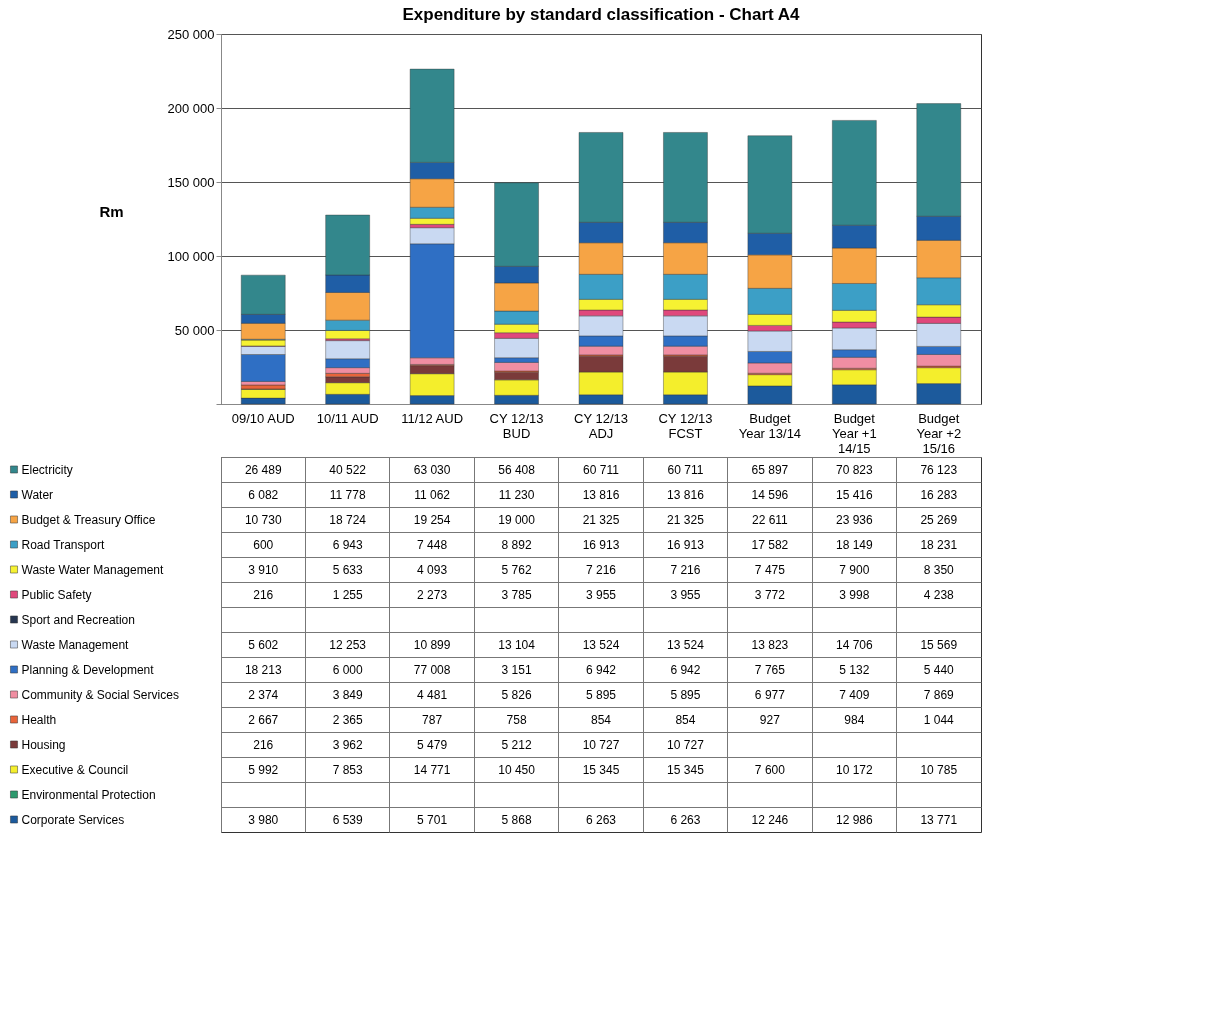 The image size is (1208, 1024). What do you see at coordinates (263, 469) in the screenshot?
I see `data-label: 26 489` at bounding box center [263, 469].